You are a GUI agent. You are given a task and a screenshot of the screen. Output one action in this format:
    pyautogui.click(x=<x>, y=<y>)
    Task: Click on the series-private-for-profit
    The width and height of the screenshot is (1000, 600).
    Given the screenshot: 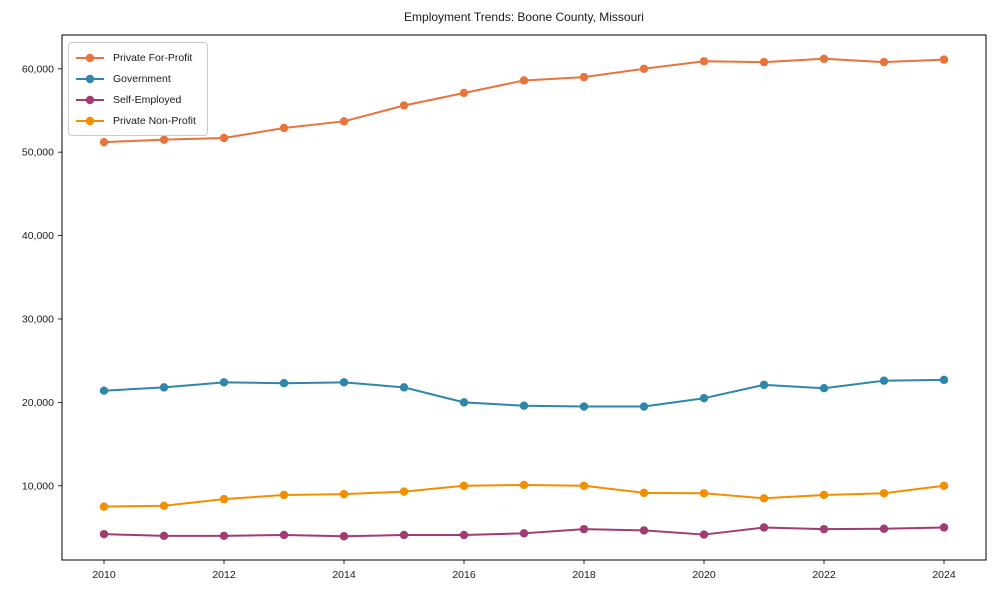 What is the action you would take?
    pyautogui.click(x=524, y=100)
    